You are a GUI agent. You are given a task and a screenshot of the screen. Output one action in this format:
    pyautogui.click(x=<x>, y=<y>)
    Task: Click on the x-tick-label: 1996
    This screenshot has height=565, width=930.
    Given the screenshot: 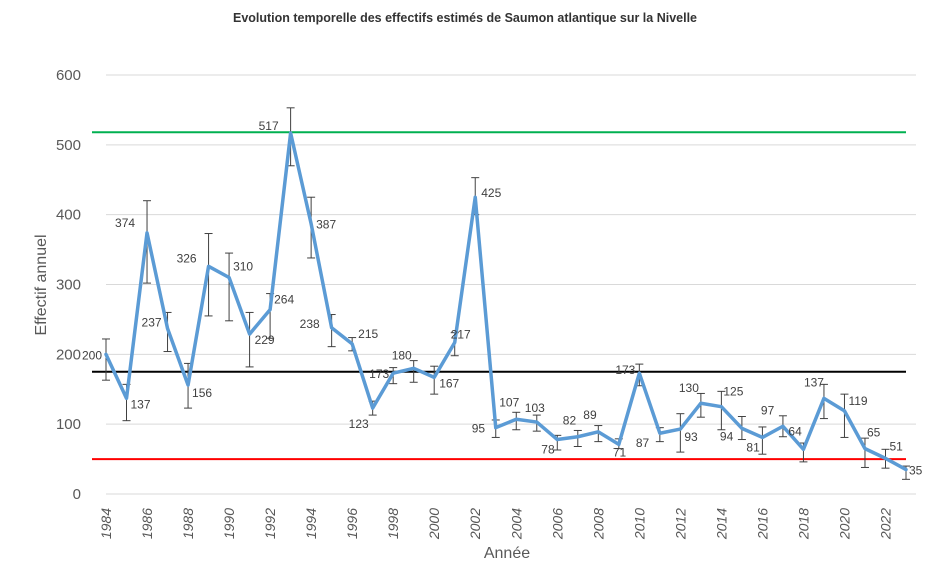 What is the action you would take?
    pyautogui.click(x=352, y=523)
    